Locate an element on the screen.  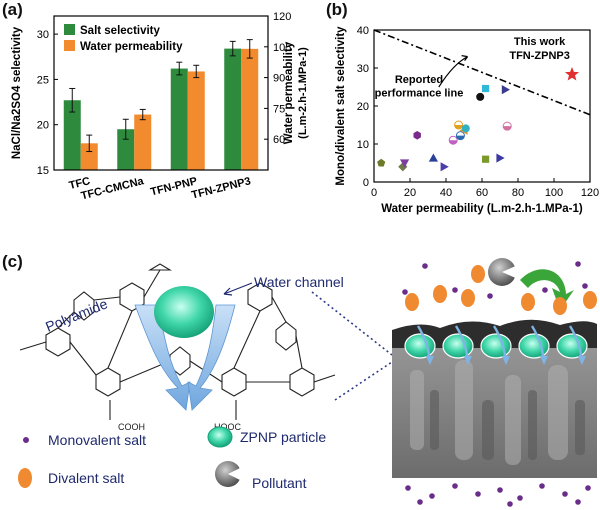
category-label: TFC-CMCNa is located at coordinates (113, 188).